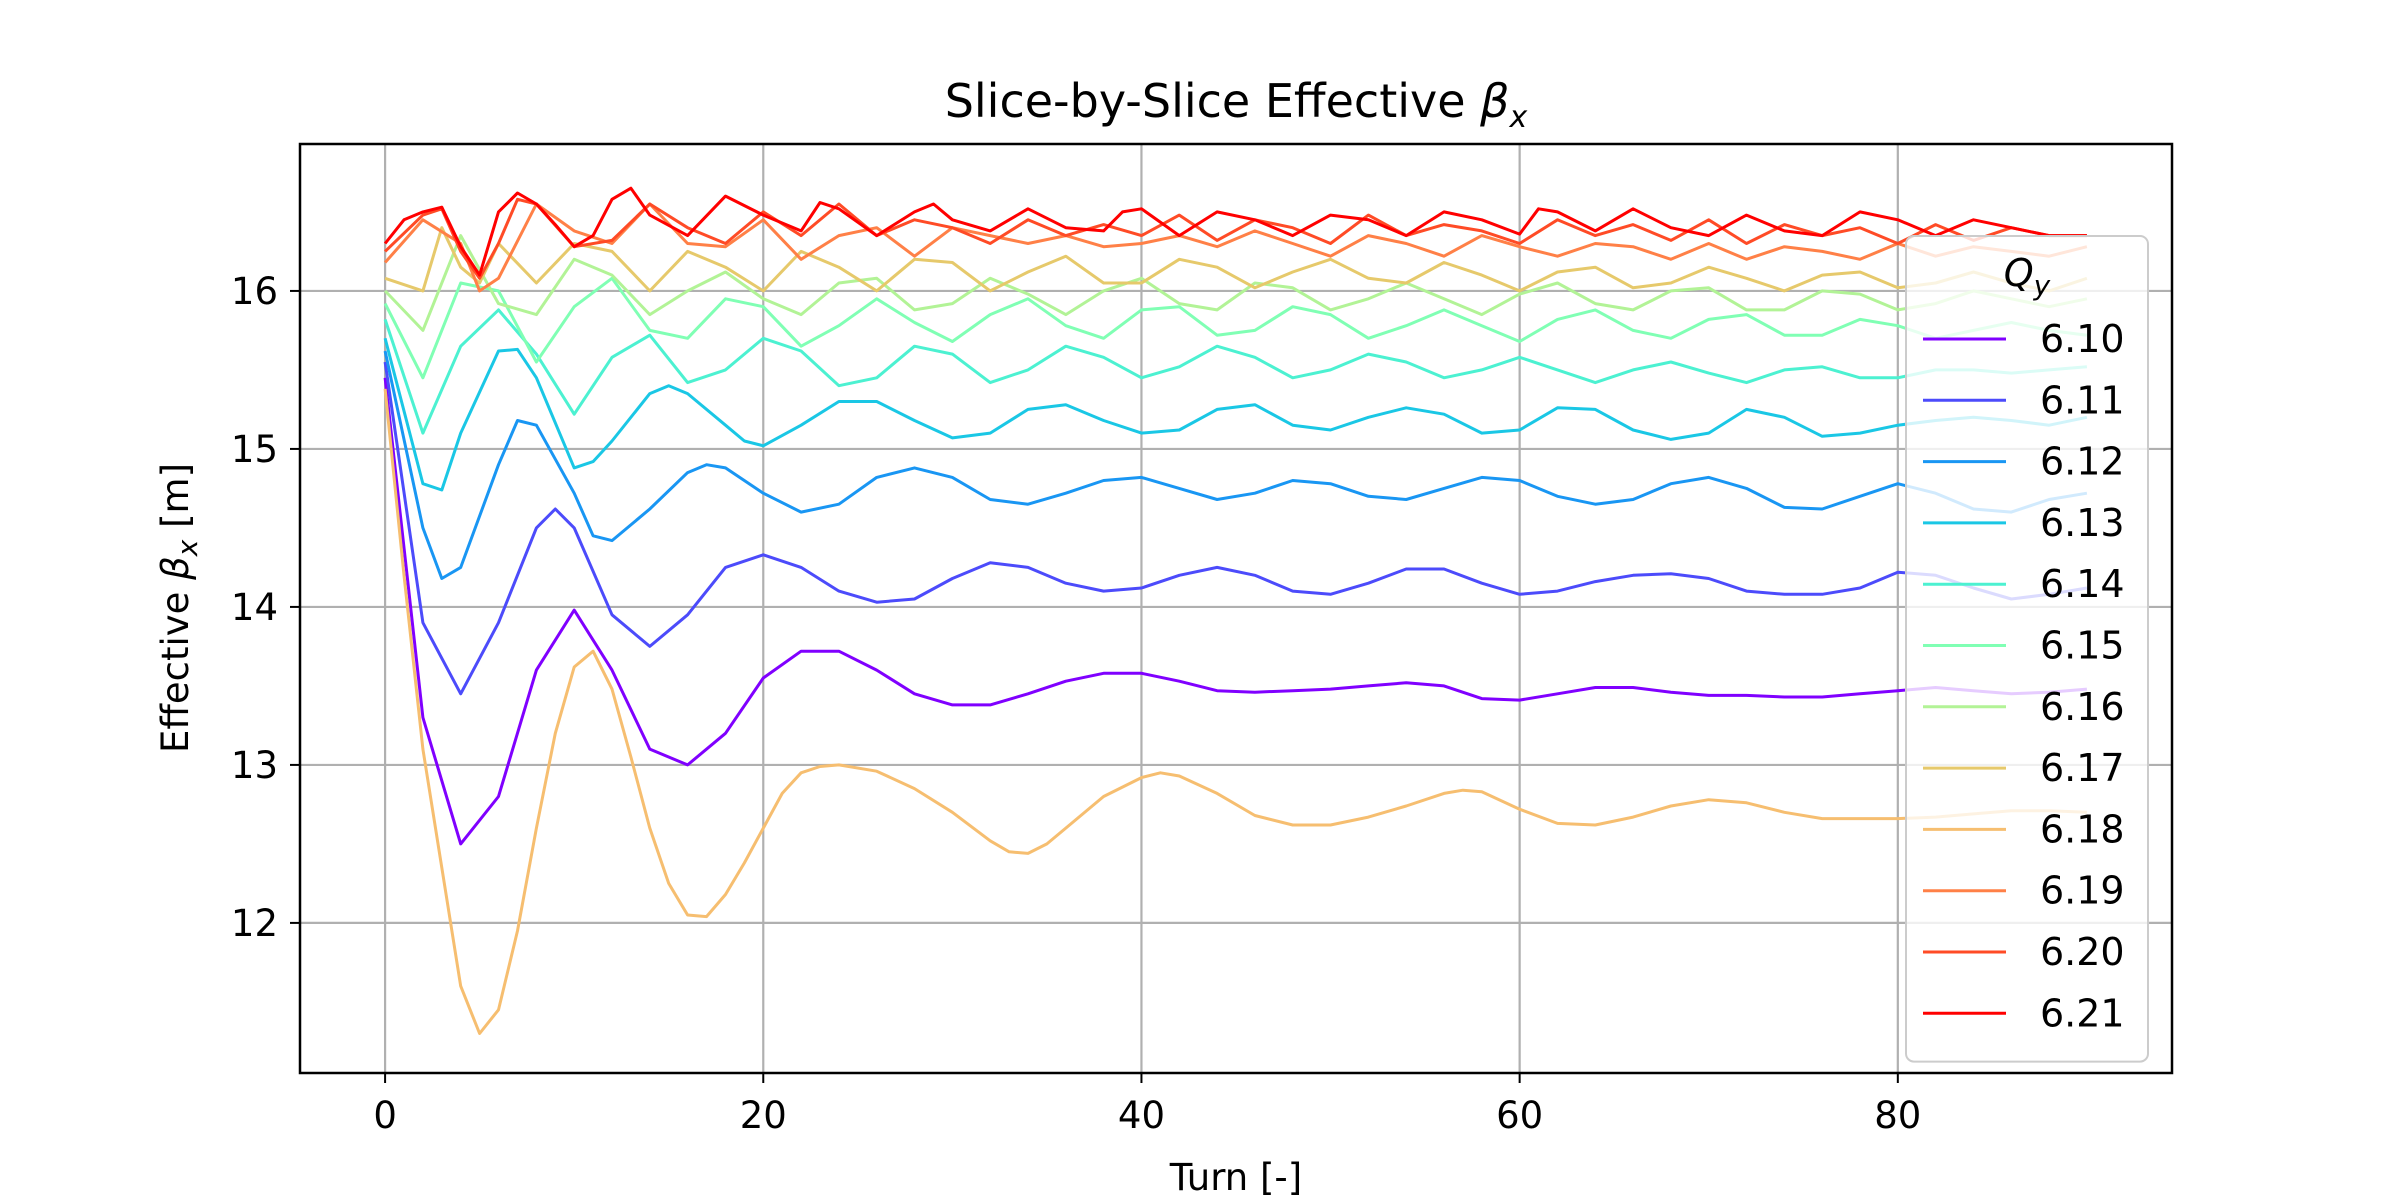 Image resolution: width=2400 pixels, height=1200 pixels. What do you see at coordinates (179, 608) in the screenshot?
I see `y-axis-label: Effective βx [m]` at bounding box center [179, 608].